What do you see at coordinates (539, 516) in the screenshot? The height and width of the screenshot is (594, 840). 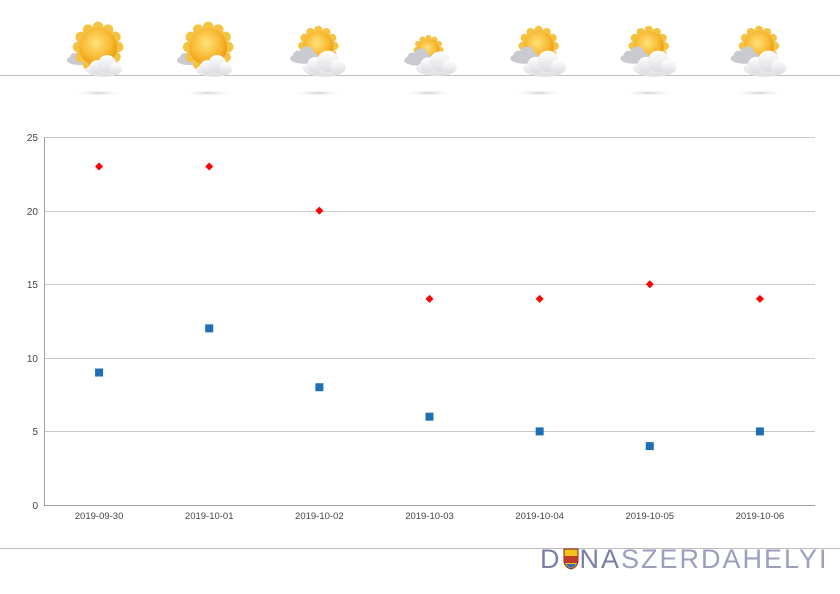 I see `x-tick-label: 2019-10-04` at bounding box center [539, 516].